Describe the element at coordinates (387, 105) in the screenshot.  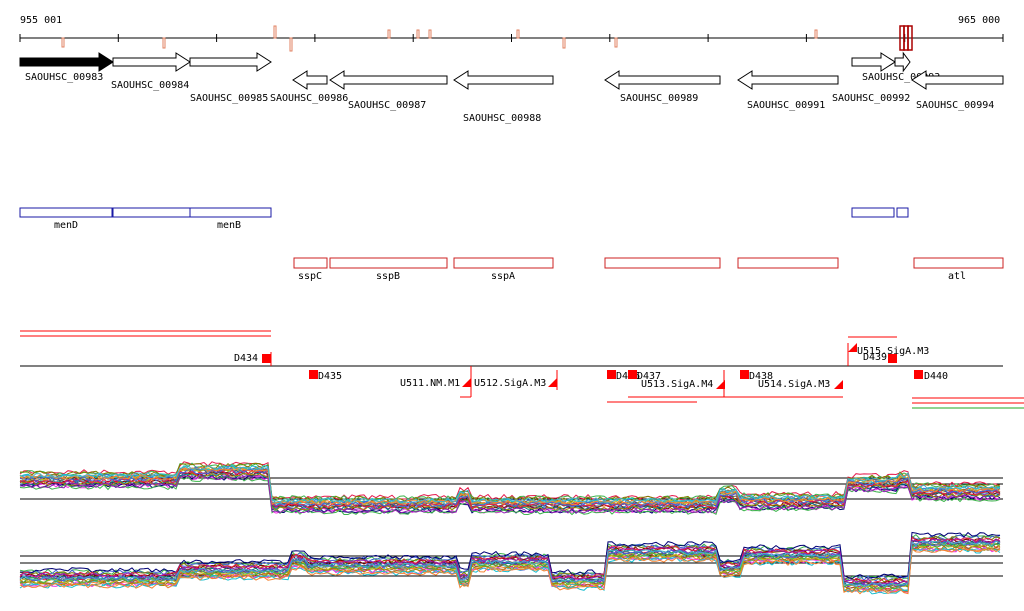
I see `gene-label: SAOUHSC_00987` at that location.